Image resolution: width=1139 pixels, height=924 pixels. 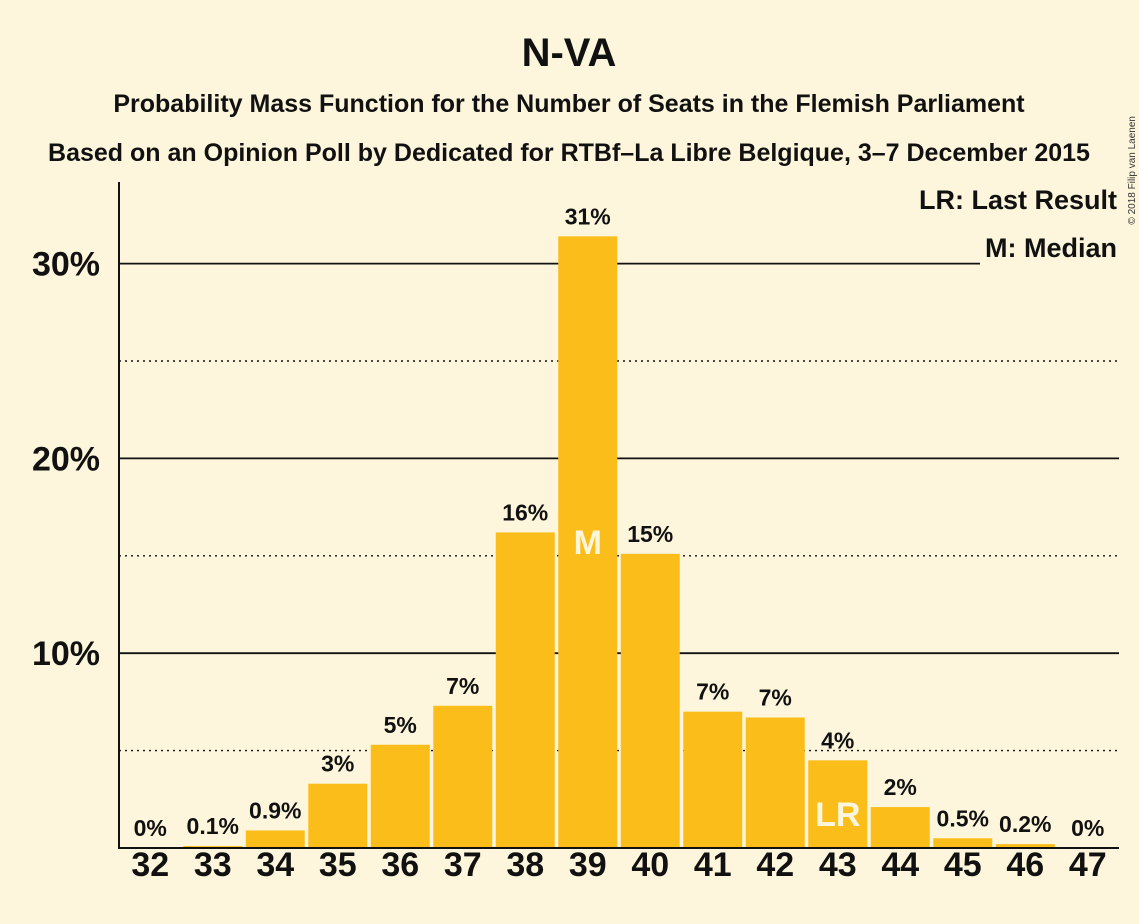 What do you see at coordinates (618, 865) in the screenshot?
I see `x-axis-ticks: 32 33 34 35 36 37 38 39 40 41 42 43 44 45 46 47` at bounding box center [618, 865].